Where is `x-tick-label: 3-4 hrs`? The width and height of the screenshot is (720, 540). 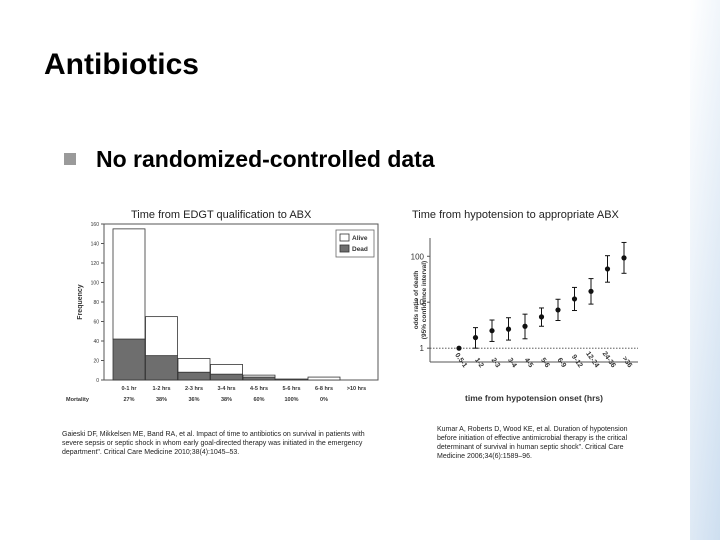 x-tick-label: 3-4 hrs is located at coordinates (226, 389).